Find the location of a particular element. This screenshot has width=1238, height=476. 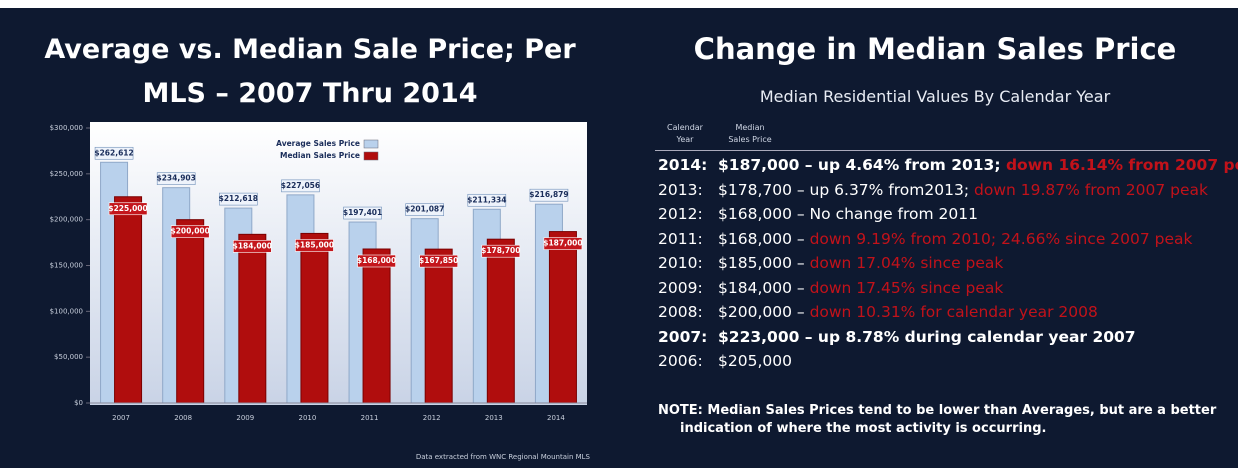

row-year: 2011: is located at coordinates (680, 238).